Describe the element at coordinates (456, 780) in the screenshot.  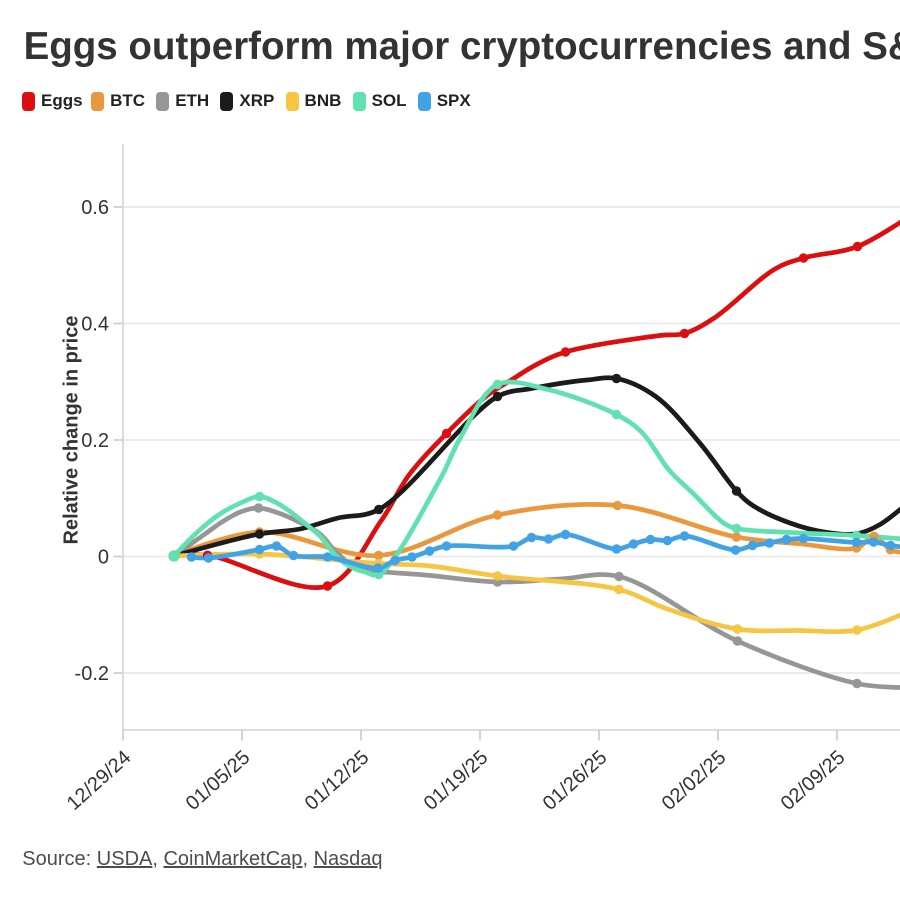
I see `svg-text: 01/19/25` at that location.